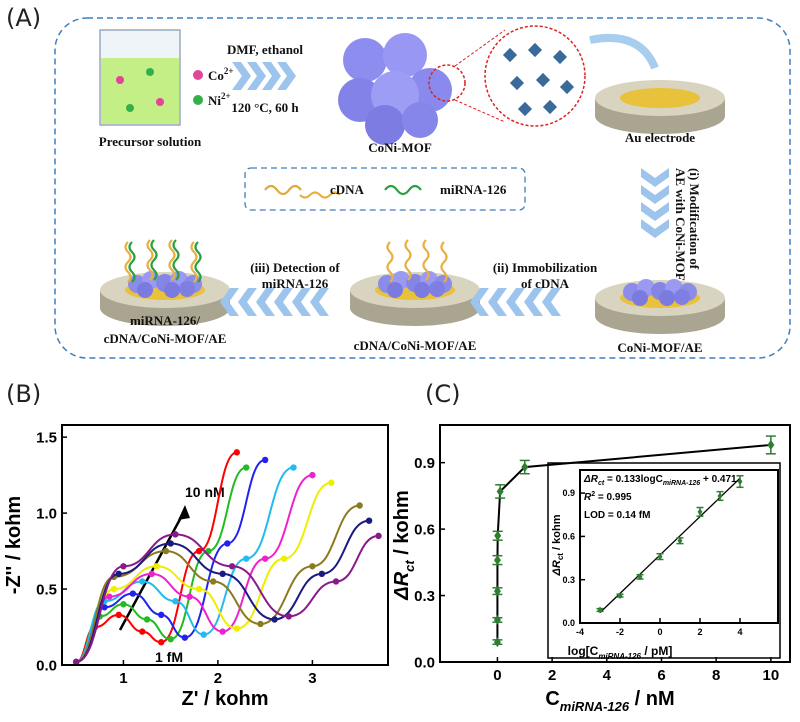  Describe the element at coordinates (219, 99) in the screenshot. I see `ion: Ni2+` at that location.